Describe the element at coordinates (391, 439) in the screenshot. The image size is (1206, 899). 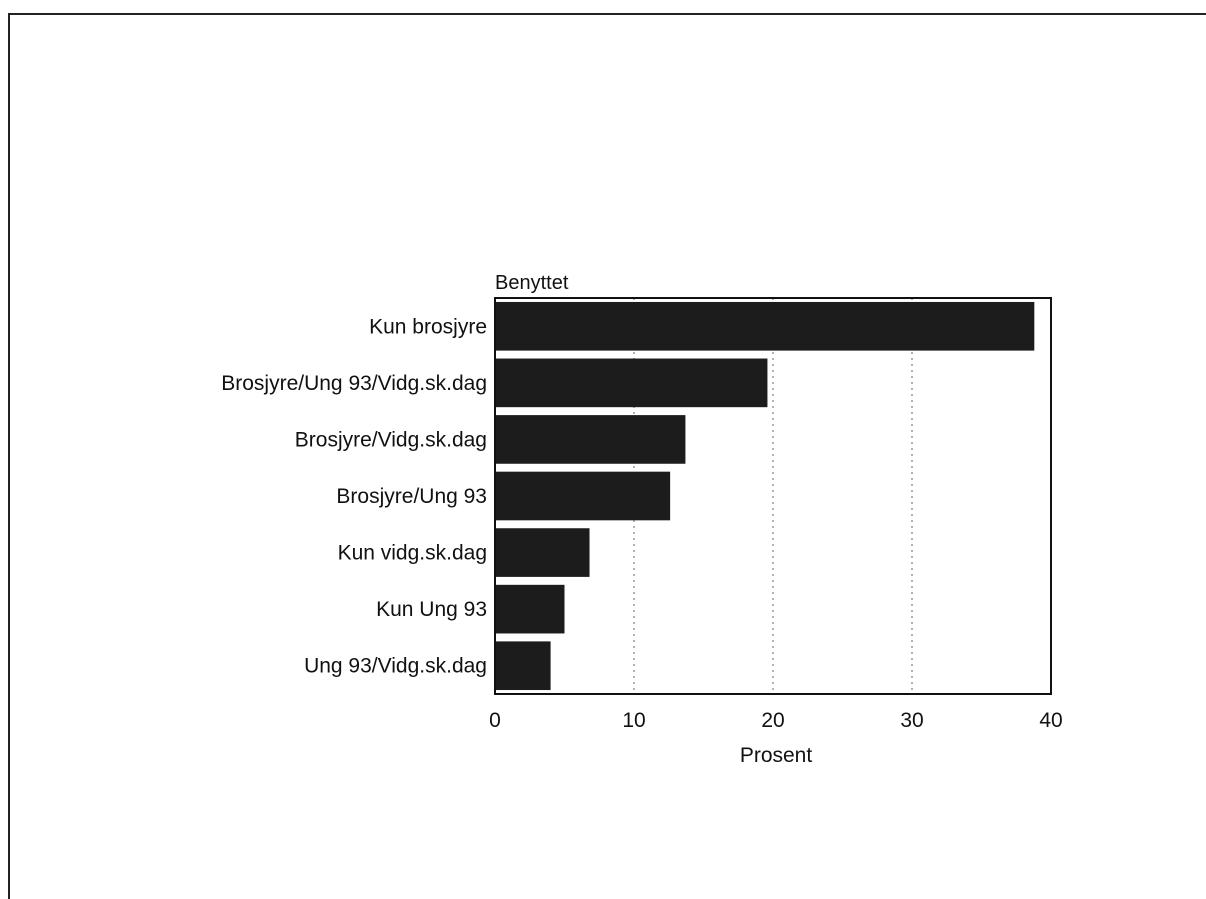
I see `category-label: Brosjyre/Vidg.sk.dag` at that location.